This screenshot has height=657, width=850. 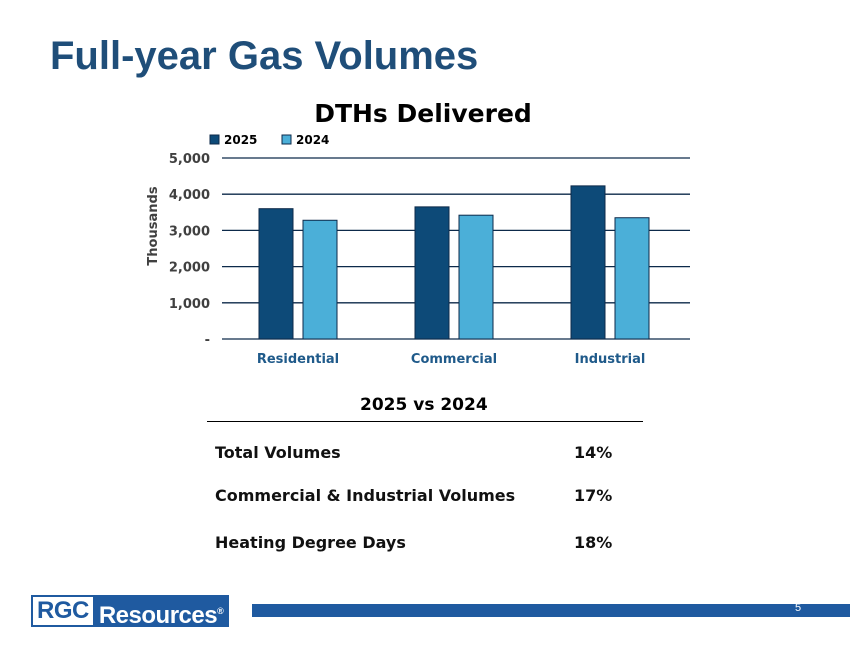 What do you see at coordinates (423, 113) in the screenshot?
I see `chart-title: DTHs Delivered` at bounding box center [423, 113].